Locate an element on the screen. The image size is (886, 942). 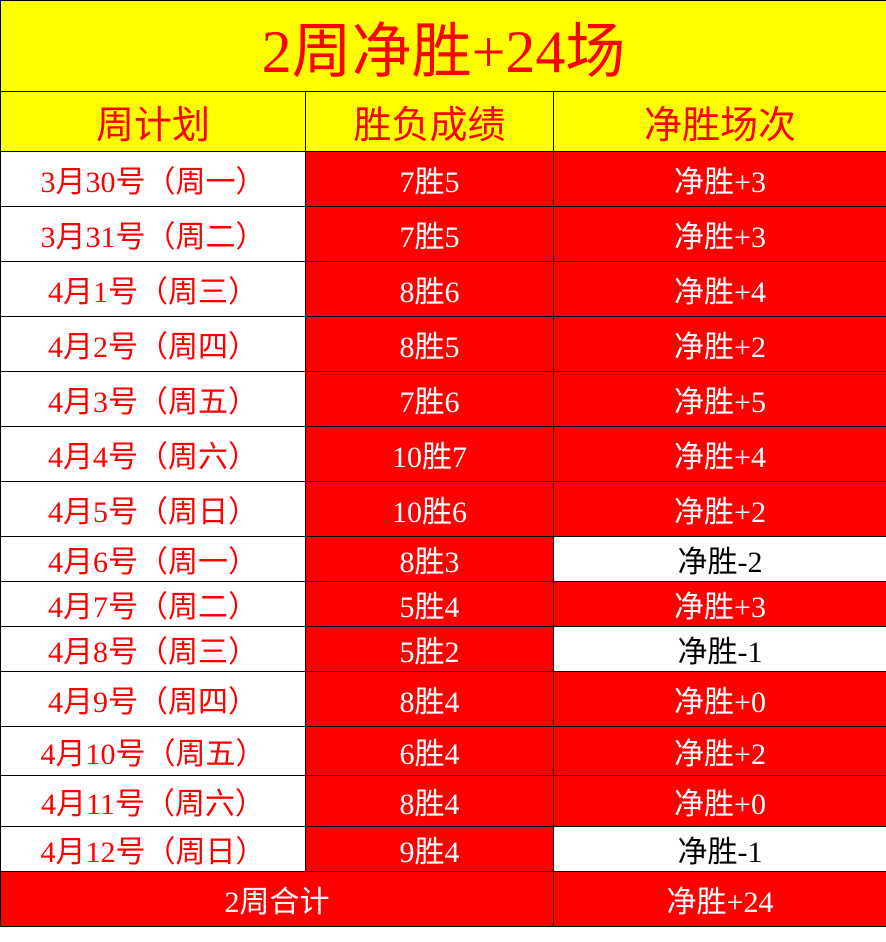
table-row: 4月5号（周日） 10胜6 净胜+2 is located at coordinates (443, 509).